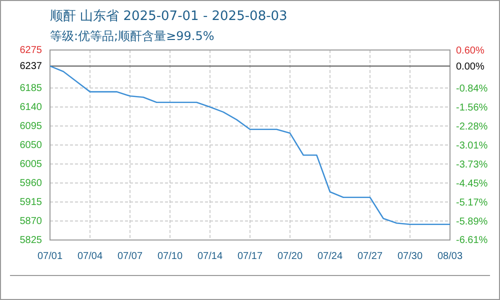 This screenshot has height=300, width=500. I want to click on x-tick-label: 07/27, so click(370, 256).